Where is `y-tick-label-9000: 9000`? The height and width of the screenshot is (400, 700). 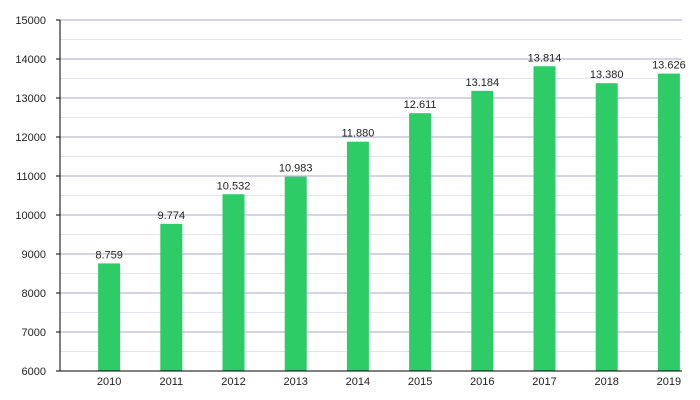
y-tick-label-9000: 9000 is located at coordinates (34, 255).